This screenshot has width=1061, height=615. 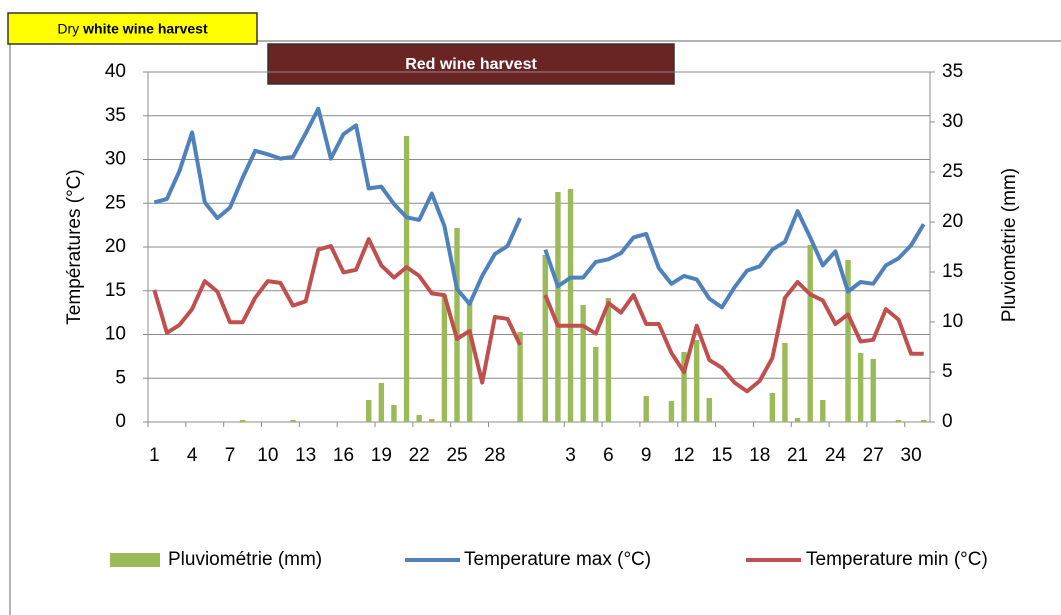 What do you see at coordinates (952, 271) in the screenshot?
I see `y2-tick-label: 15` at bounding box center [952, 271].